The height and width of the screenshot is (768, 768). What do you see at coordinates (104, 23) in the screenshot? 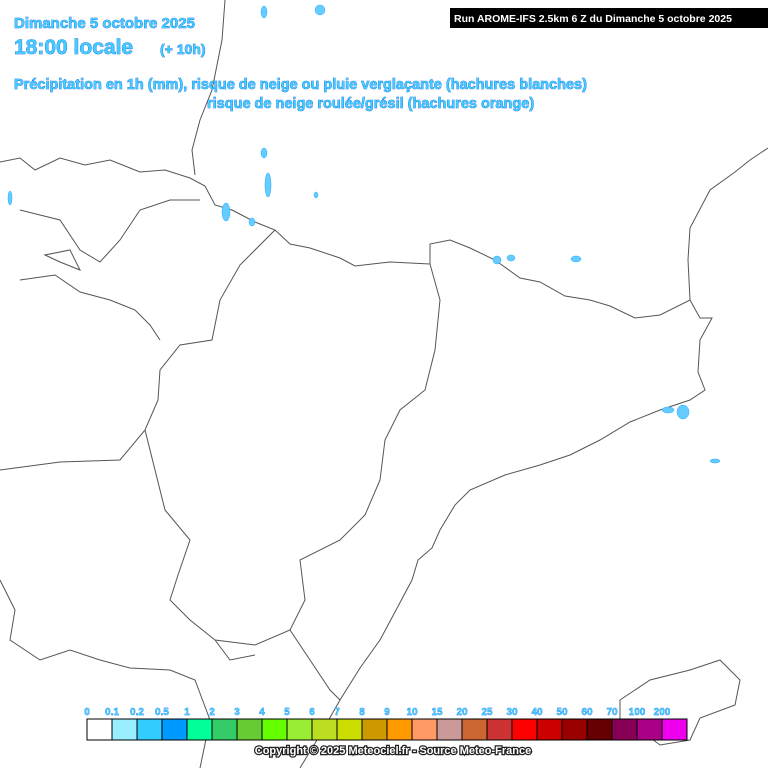
I see `date: Dimanche 5 octobre 2025` at bounding box center [104, 23].